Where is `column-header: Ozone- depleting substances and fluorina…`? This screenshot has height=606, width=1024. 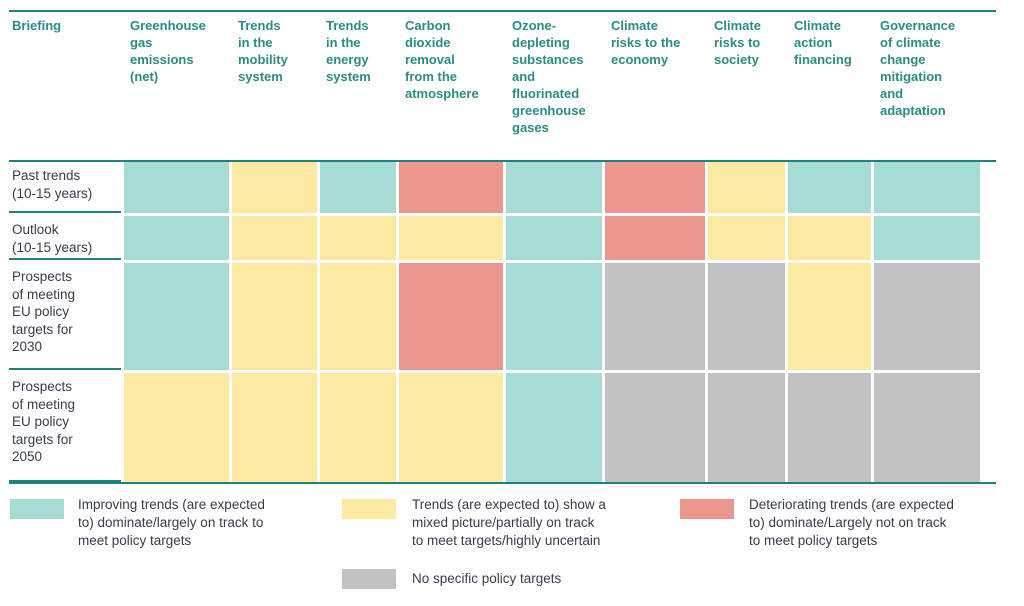 column-header: Ozone- depleting substances and fluorina… is located at coordinates (549, 76).